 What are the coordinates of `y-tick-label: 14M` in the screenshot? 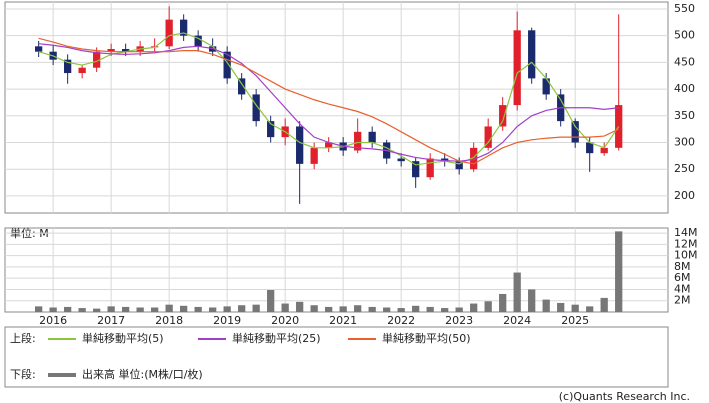 It's located at (686, 232).